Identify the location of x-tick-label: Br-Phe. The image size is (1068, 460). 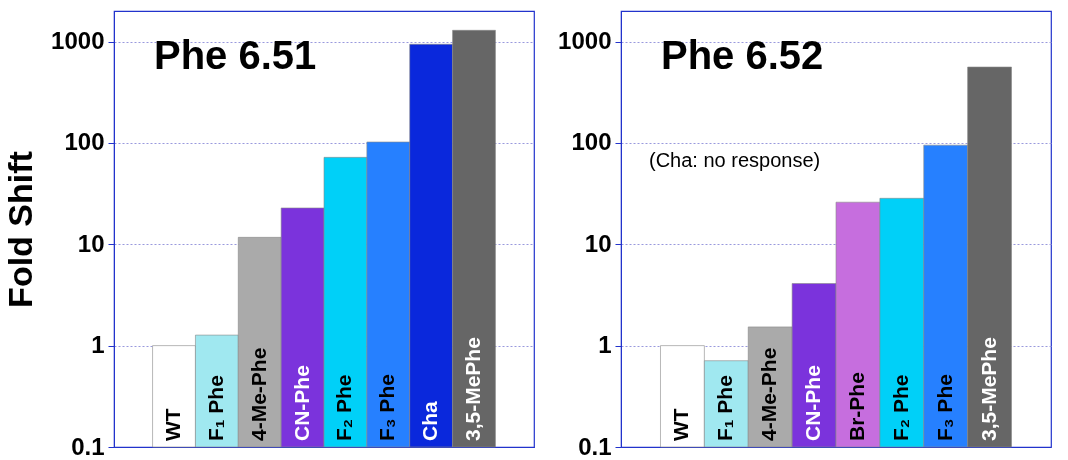
(856, 406).